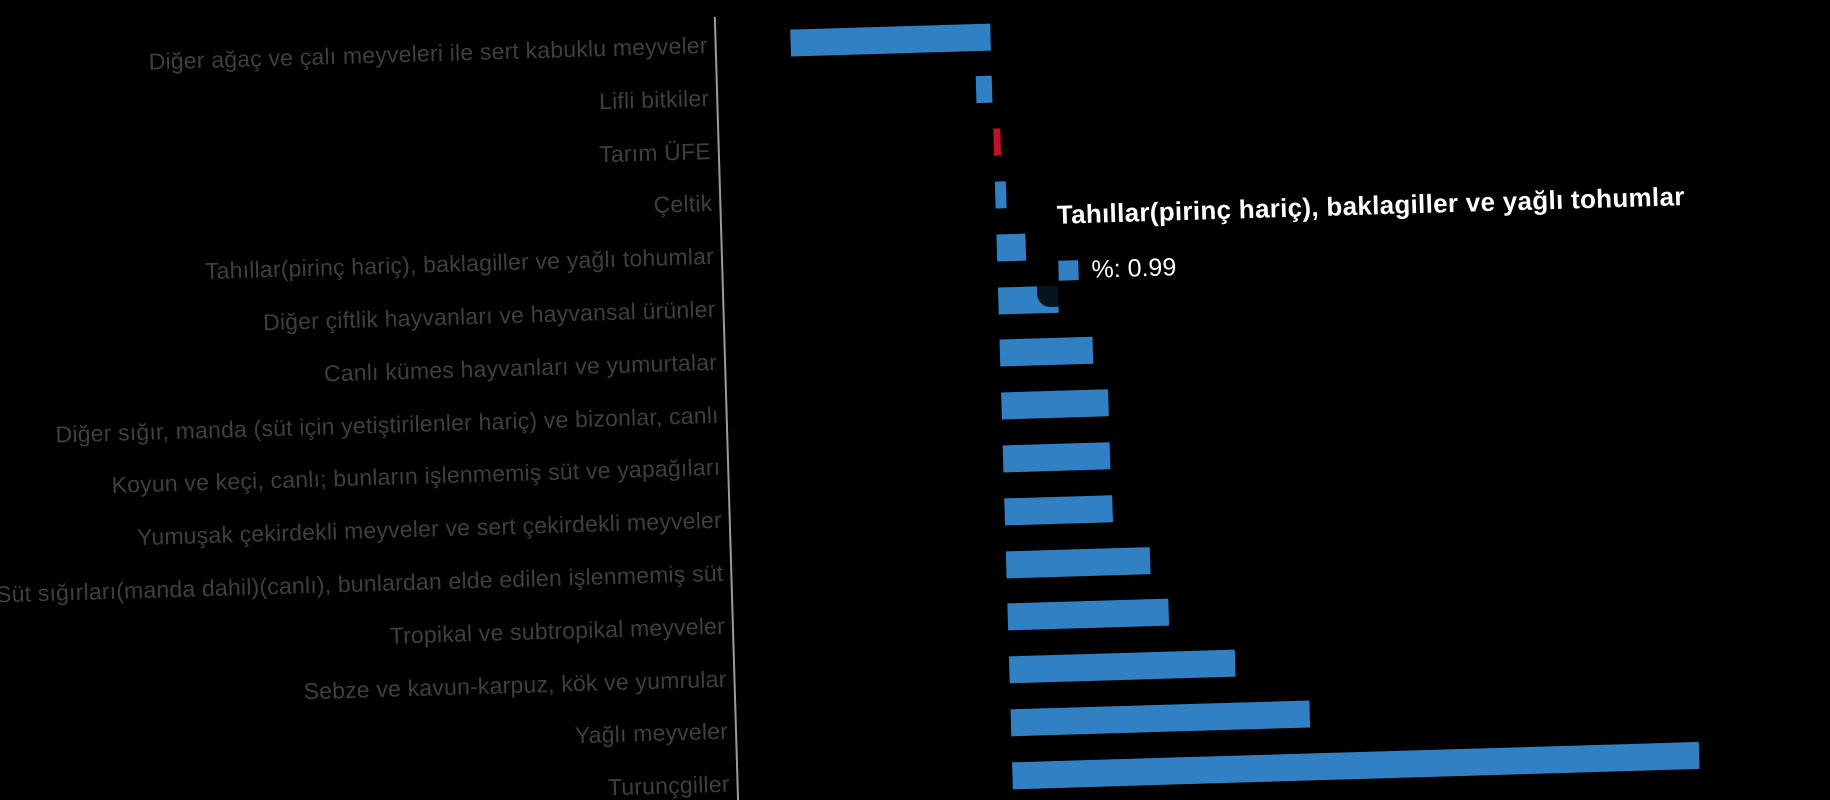  What do you see at coordinates (683, 204) in the screenshot?
I see `category-label: Çeltik` at bounding box center [683, 204].